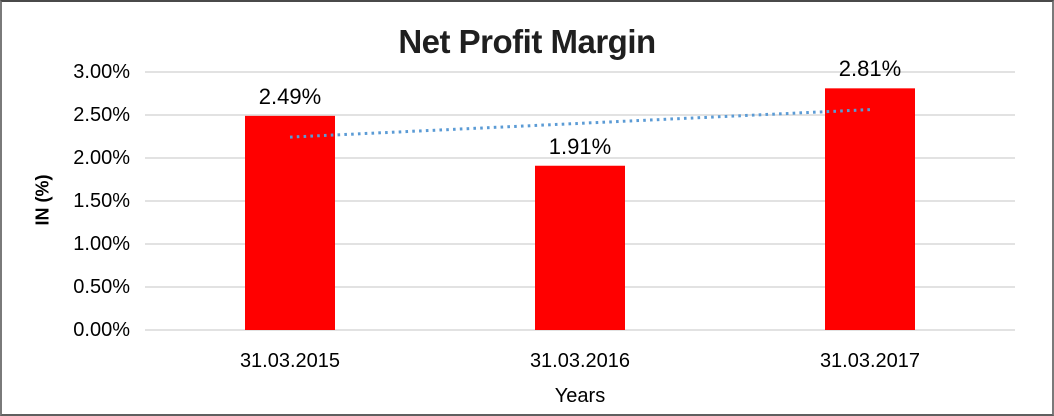  Describe the element at coordinates (101, 330) in the screenshot. I see `y-tick-label: 0.00%` at that location.